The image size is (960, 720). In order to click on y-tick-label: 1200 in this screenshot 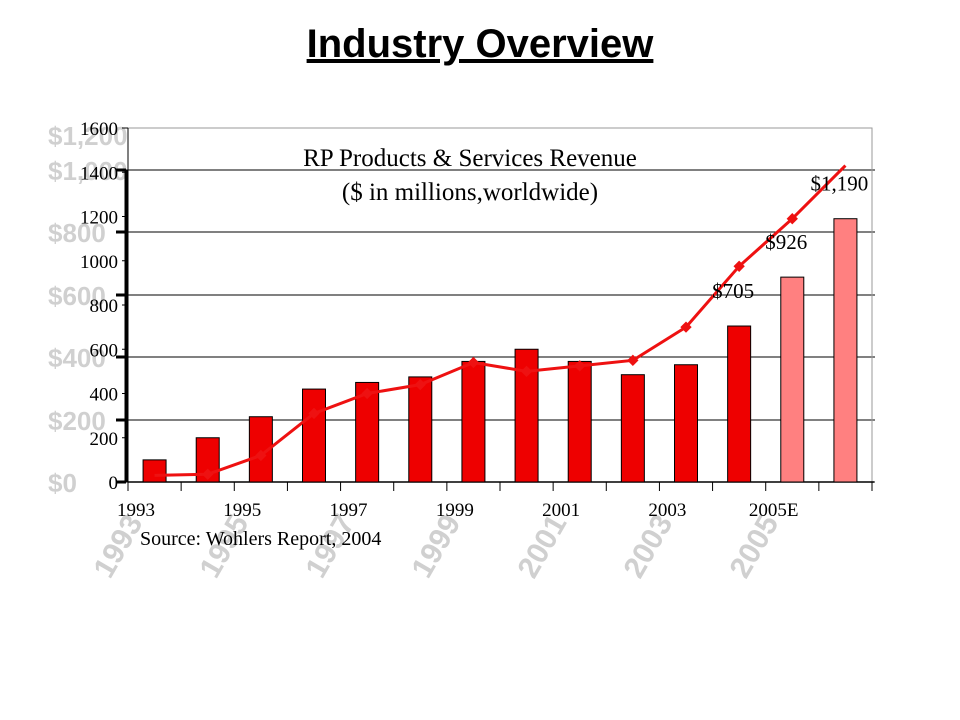, I will do `click(99, 218)`.